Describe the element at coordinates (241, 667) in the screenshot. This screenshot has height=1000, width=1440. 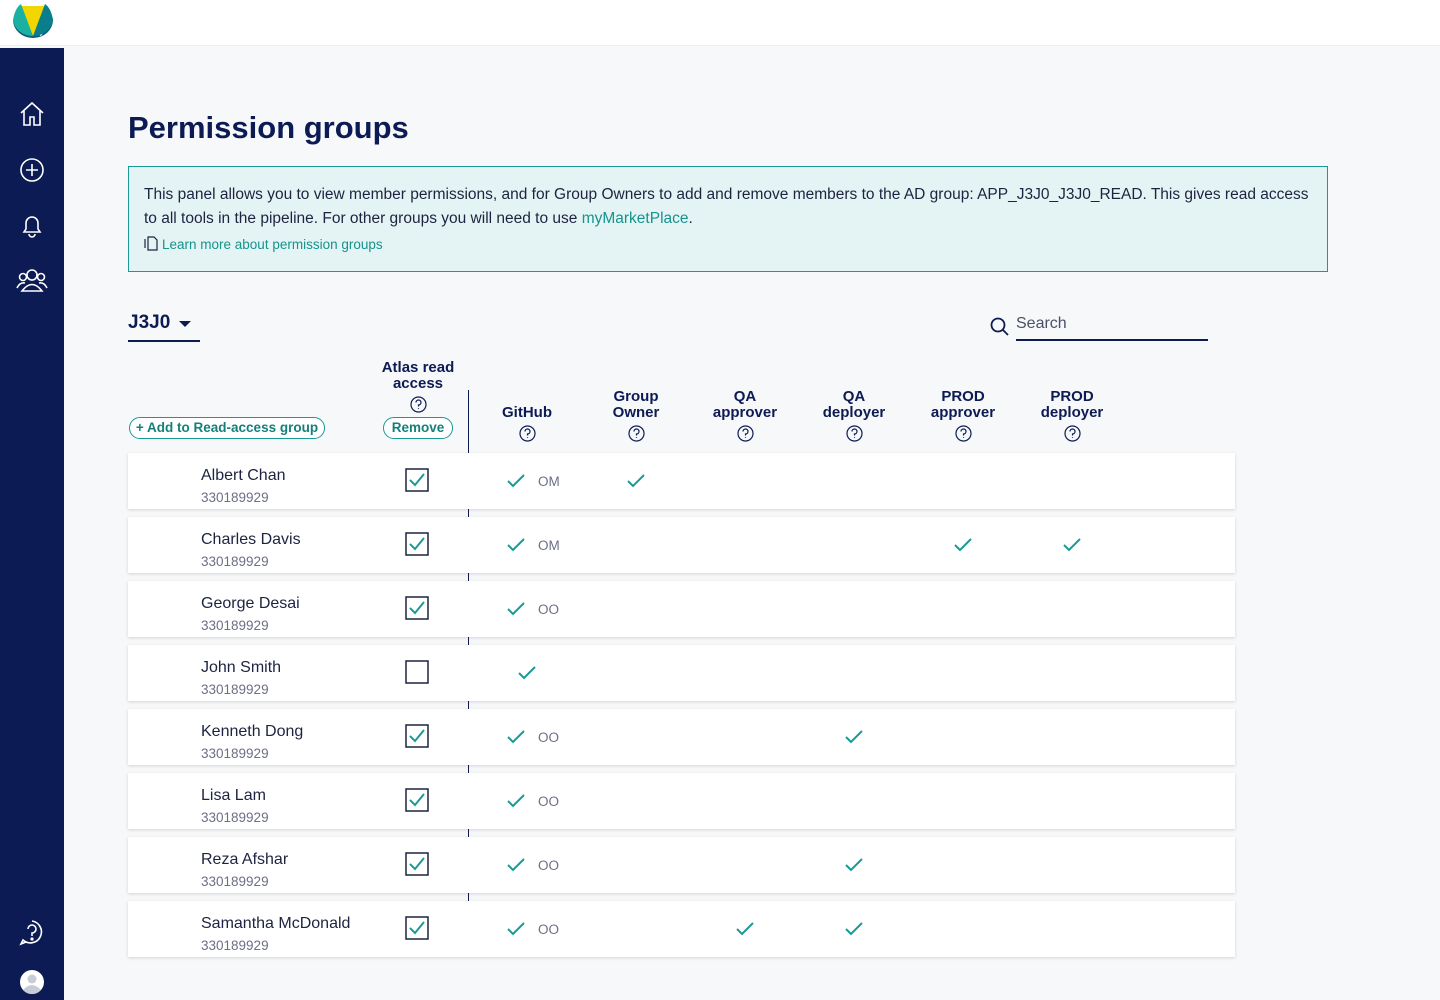
I see `member-name: John Smith` at that location.